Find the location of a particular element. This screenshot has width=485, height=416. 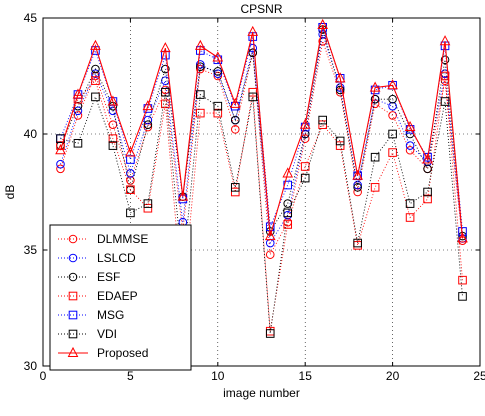

x-tick-label: 5 is located at coordinates (130, 376).